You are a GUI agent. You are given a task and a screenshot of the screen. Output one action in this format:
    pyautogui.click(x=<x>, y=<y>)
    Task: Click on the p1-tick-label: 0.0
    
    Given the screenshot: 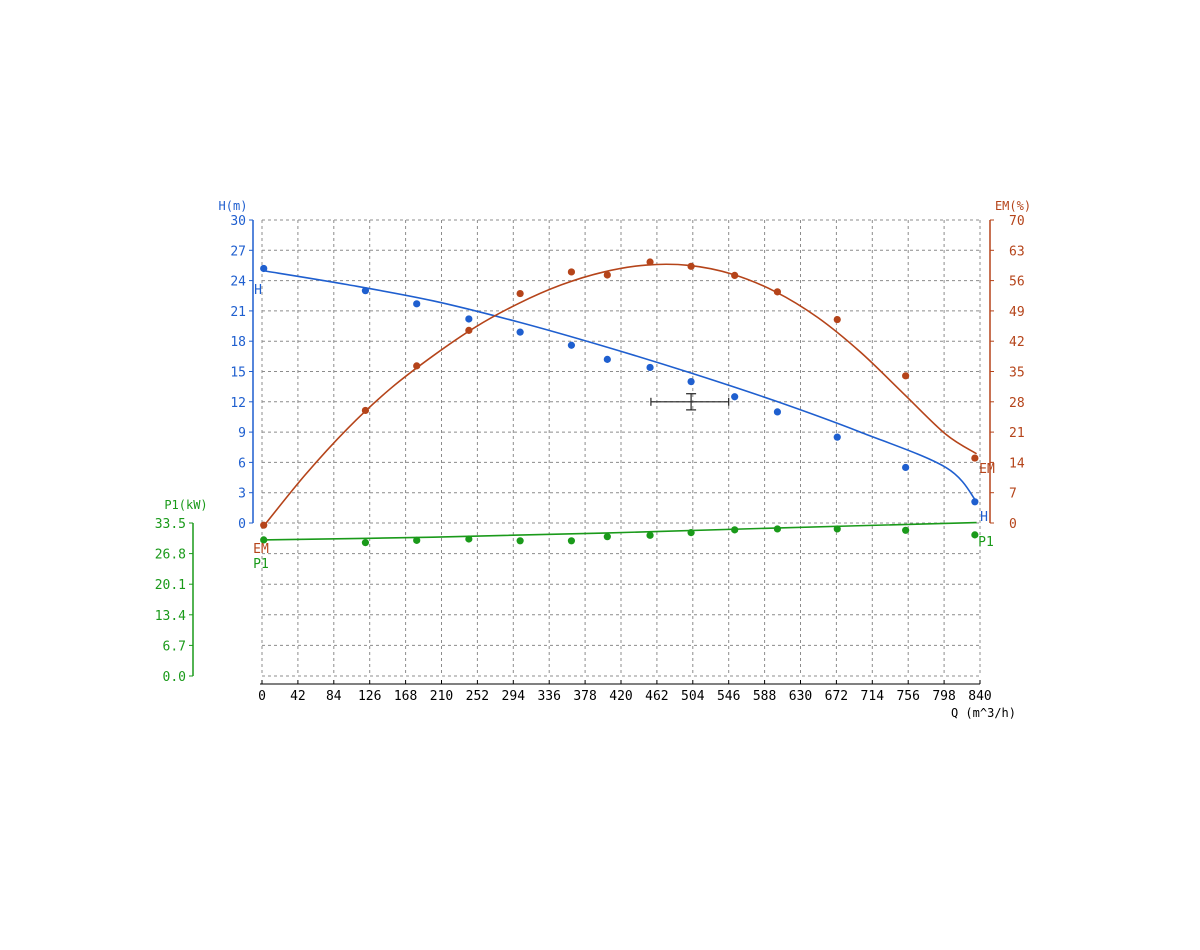 What is the action you would take?
    pyautogui.click(x=174, y=677)
    